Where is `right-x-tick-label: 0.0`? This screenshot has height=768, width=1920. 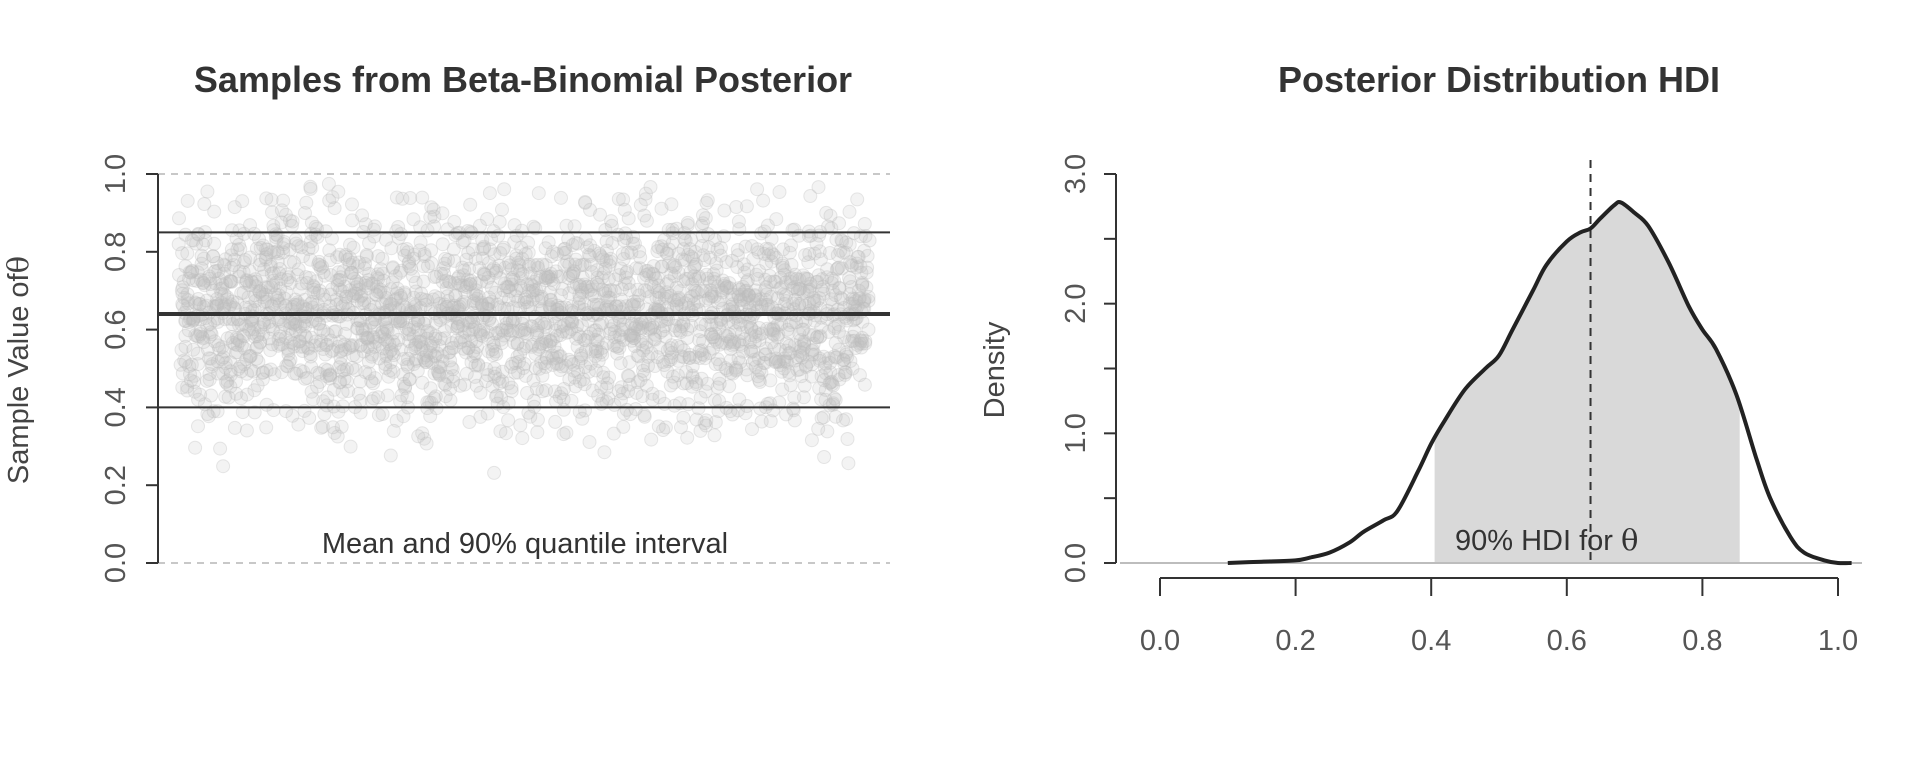 right-x-tick-label: 0.0 is located at coordinates (1160, 641).